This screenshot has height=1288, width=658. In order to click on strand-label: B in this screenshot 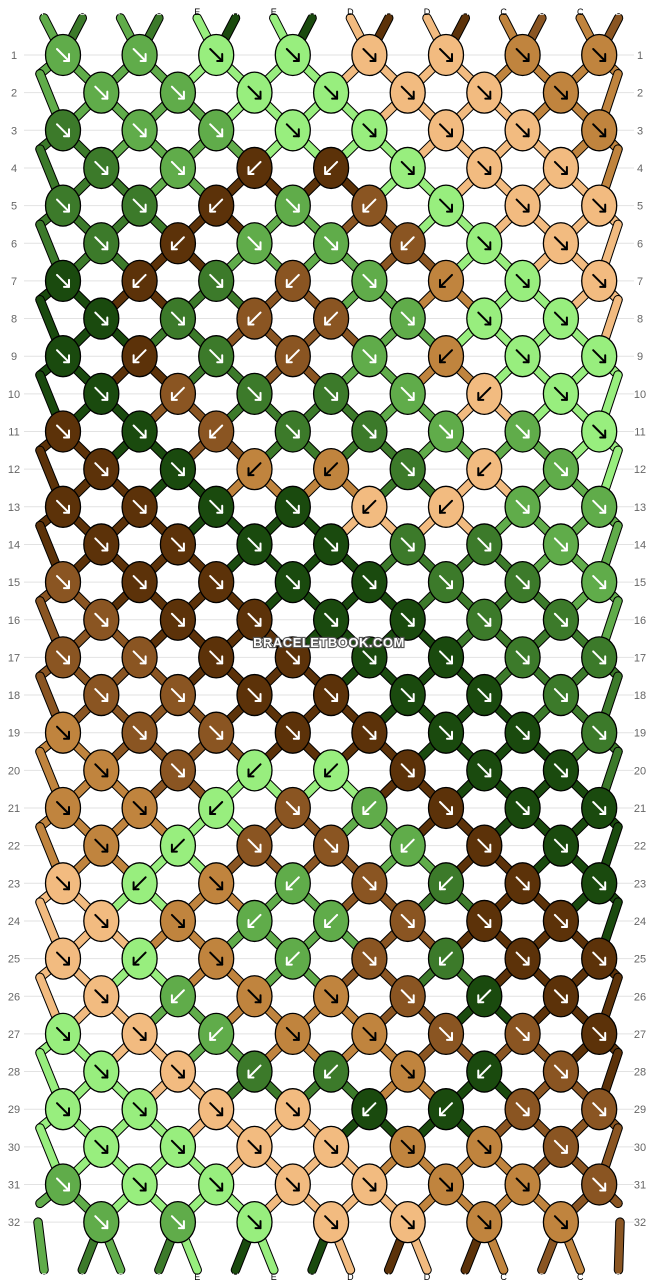, I will do `click(542, 12)`.